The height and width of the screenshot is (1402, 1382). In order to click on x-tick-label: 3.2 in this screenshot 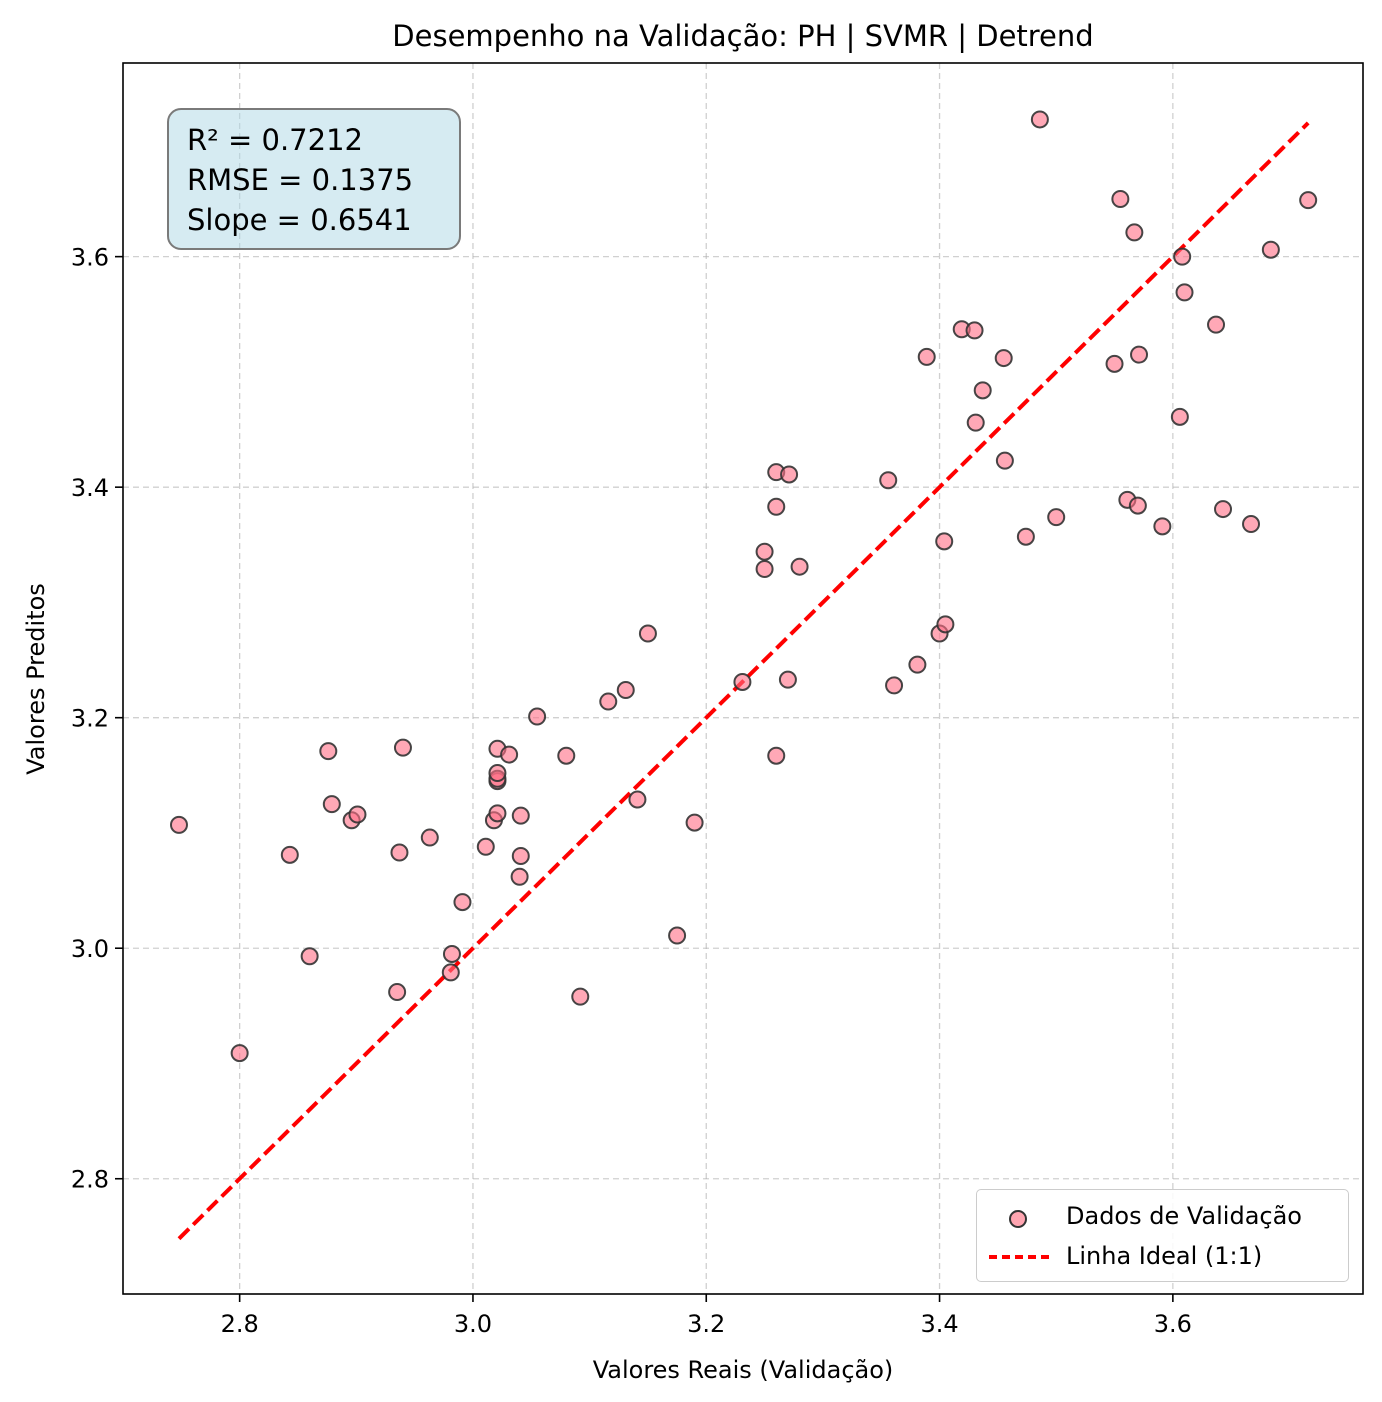, I will do `click(706, 1324)`.